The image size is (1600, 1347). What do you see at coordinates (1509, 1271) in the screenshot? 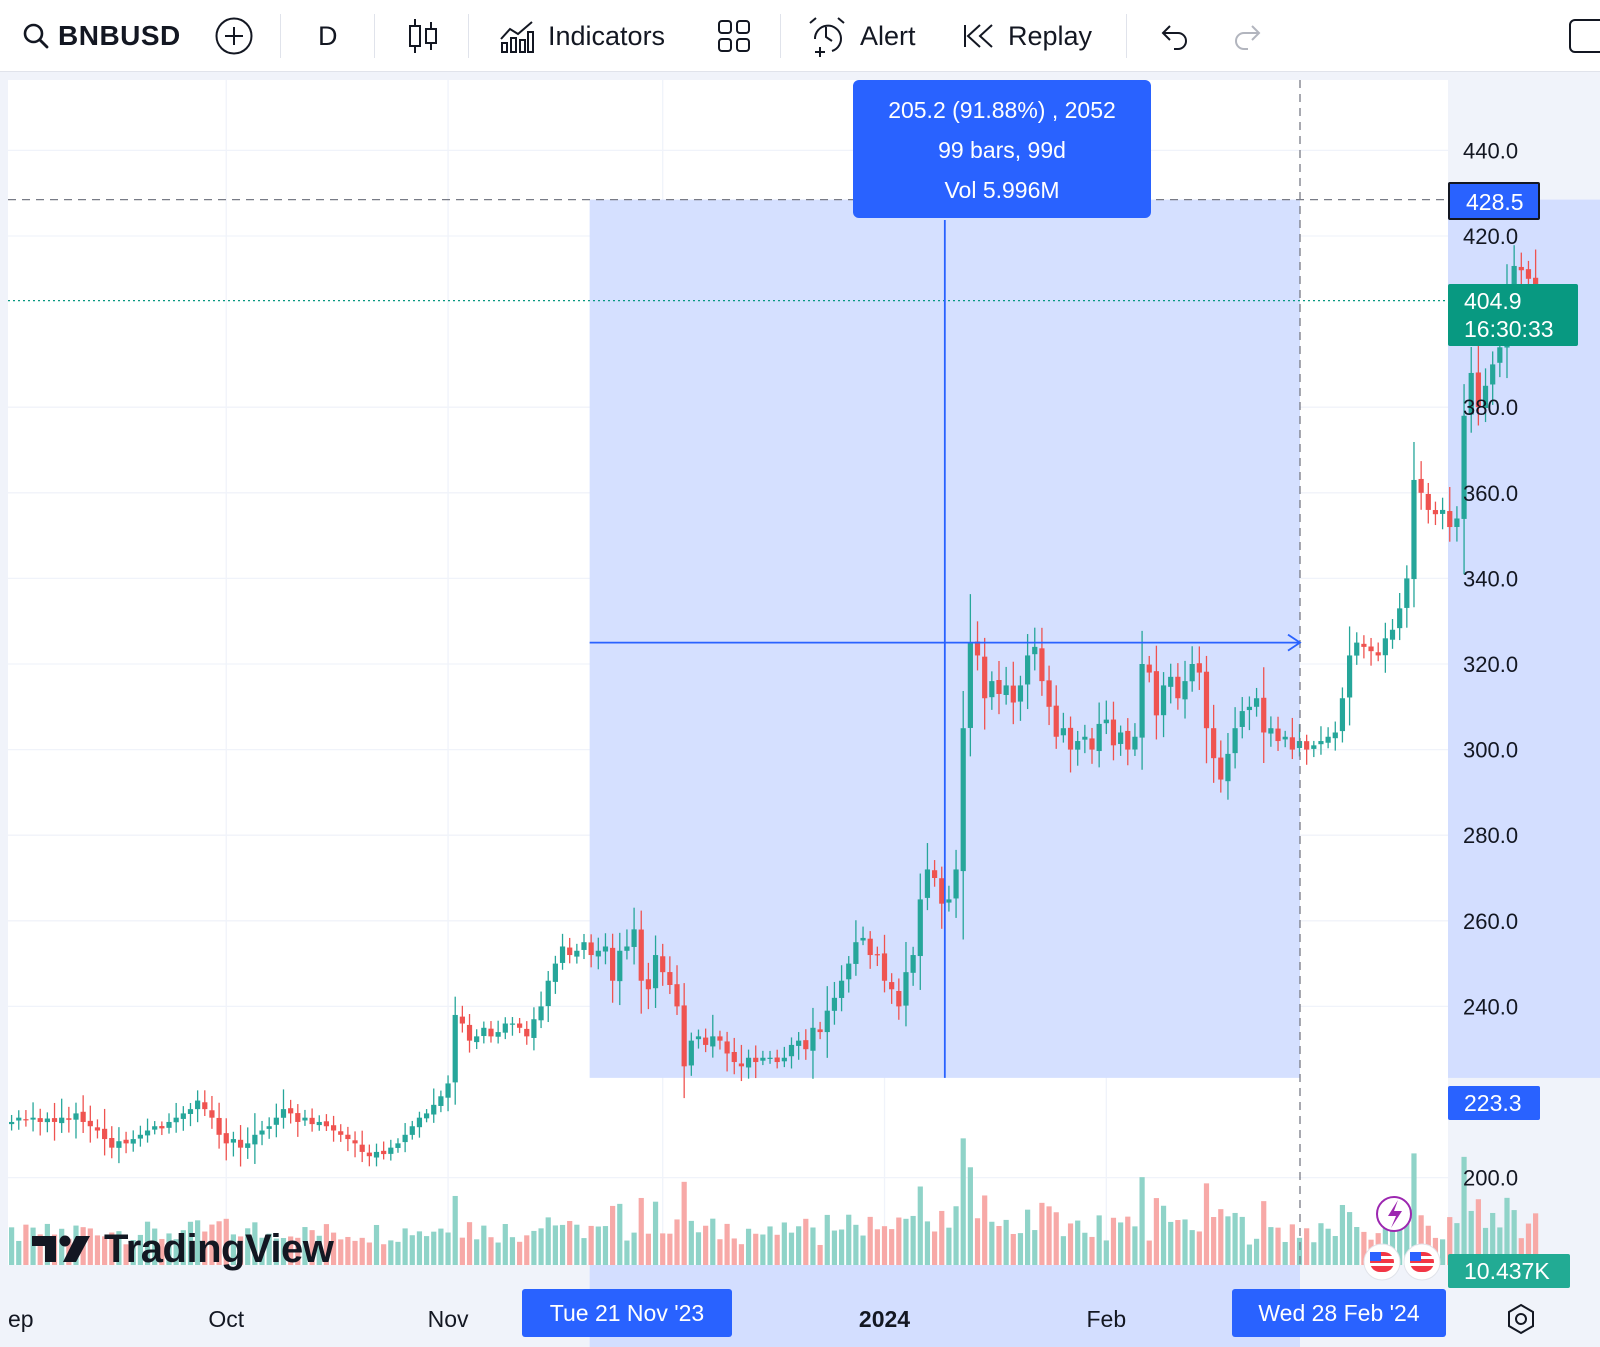
I see `volume-tag: 10.437K` at bounding box center [1509, 1271].